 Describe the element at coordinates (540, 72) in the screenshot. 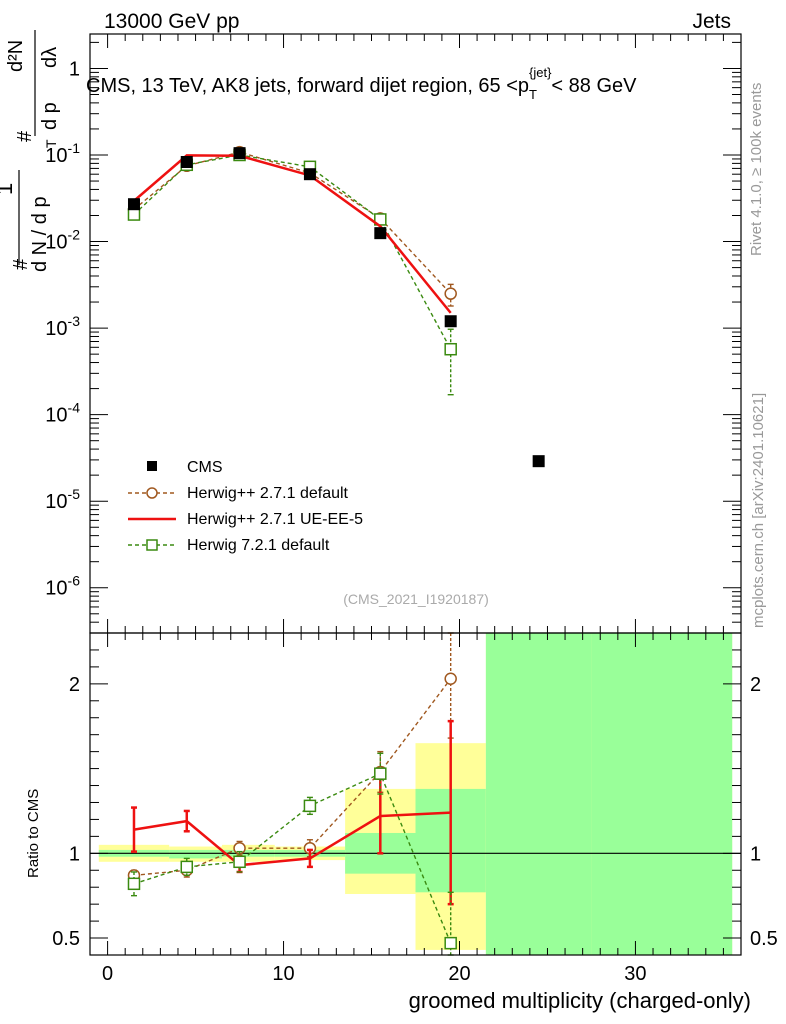

I see `title-sup: {jet}` at that location.